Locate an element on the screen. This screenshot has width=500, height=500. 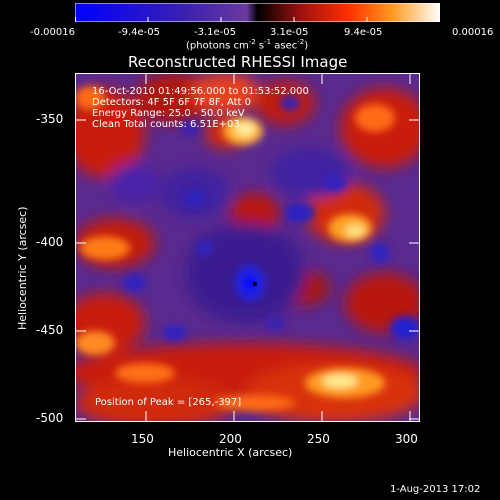
colorbar-tick-label: 9.4e-05 is located at coordinates (363, 32).